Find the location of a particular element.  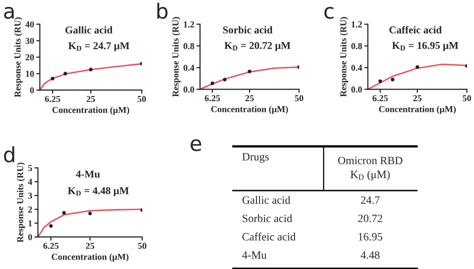

text: e is located at coordinates (196, 145).